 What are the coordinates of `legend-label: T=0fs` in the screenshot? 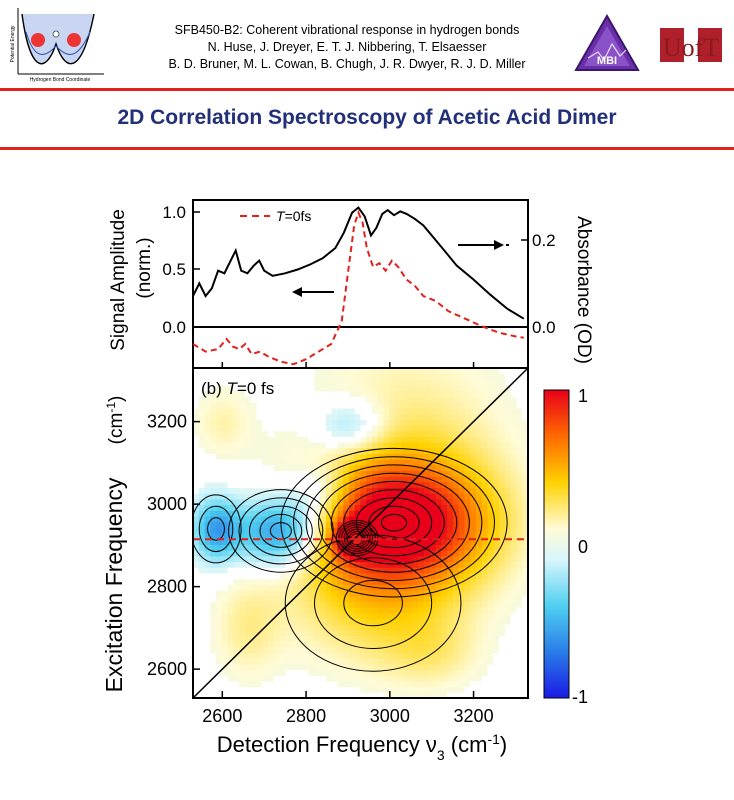 It's located at (293, 216).